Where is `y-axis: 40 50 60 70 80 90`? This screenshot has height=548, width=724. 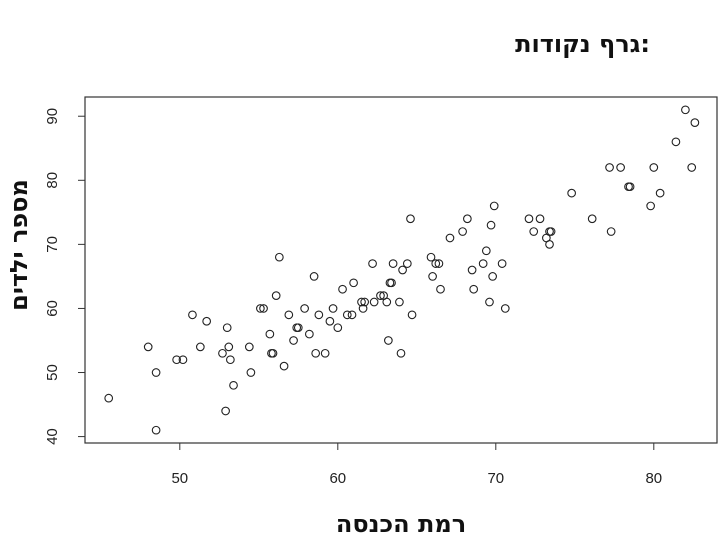
y-axis: 40 50 60 70 80 90 is located at coordinates (64, 276).